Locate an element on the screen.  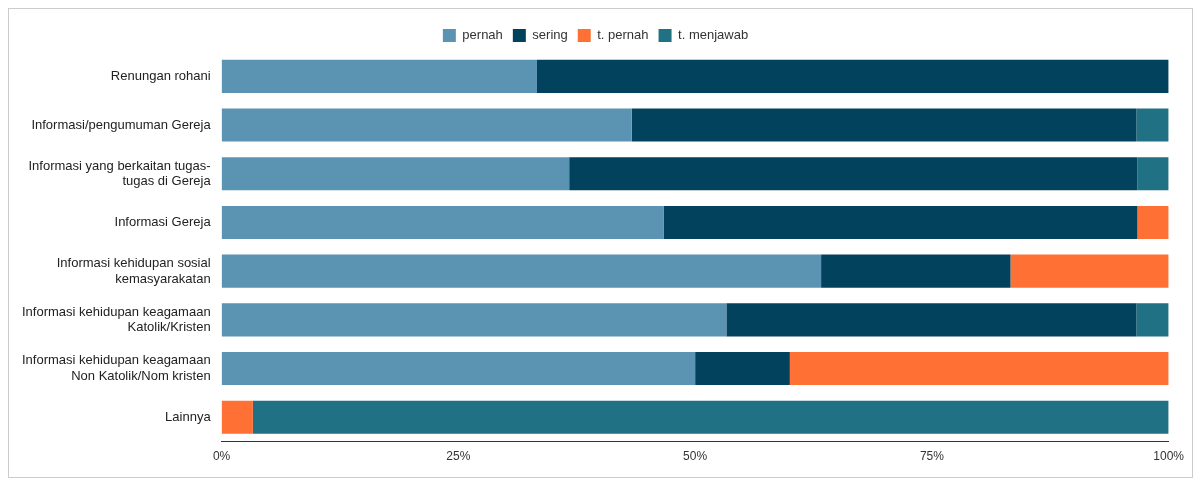
legend-label: t. pernah is located at coordinates (623, 35).